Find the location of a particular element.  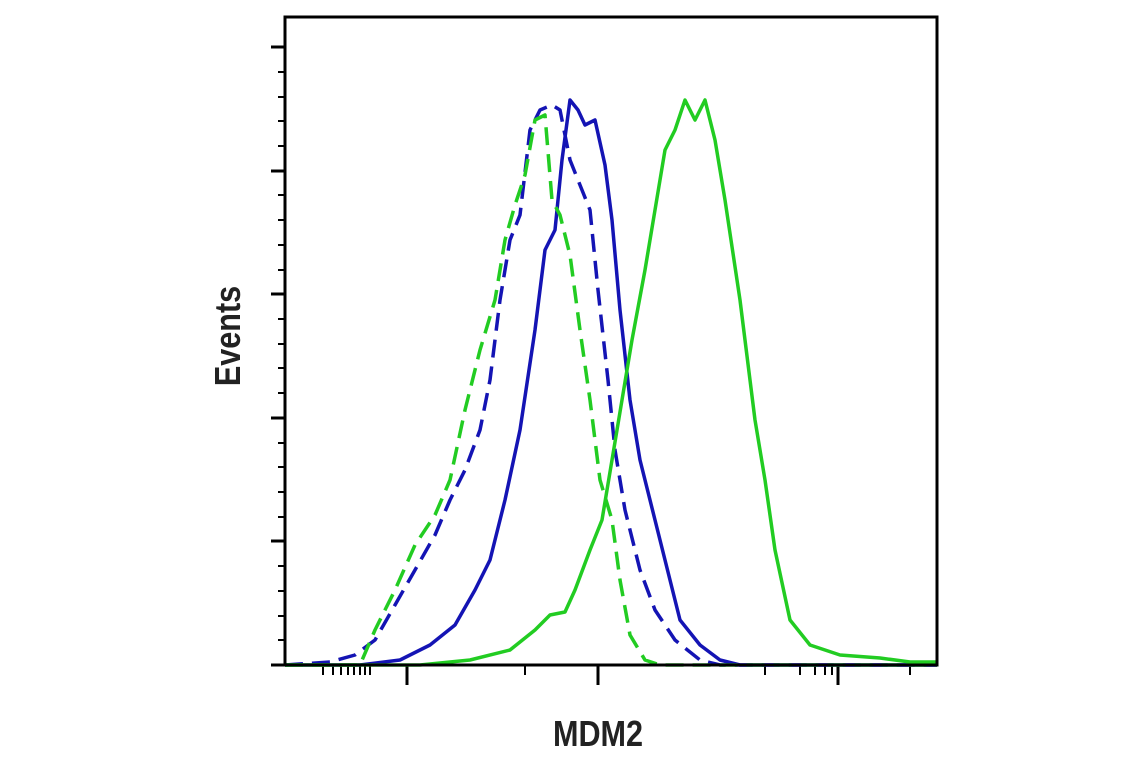

x-axis-label: MDM2 is located at coordinates (598, 735).